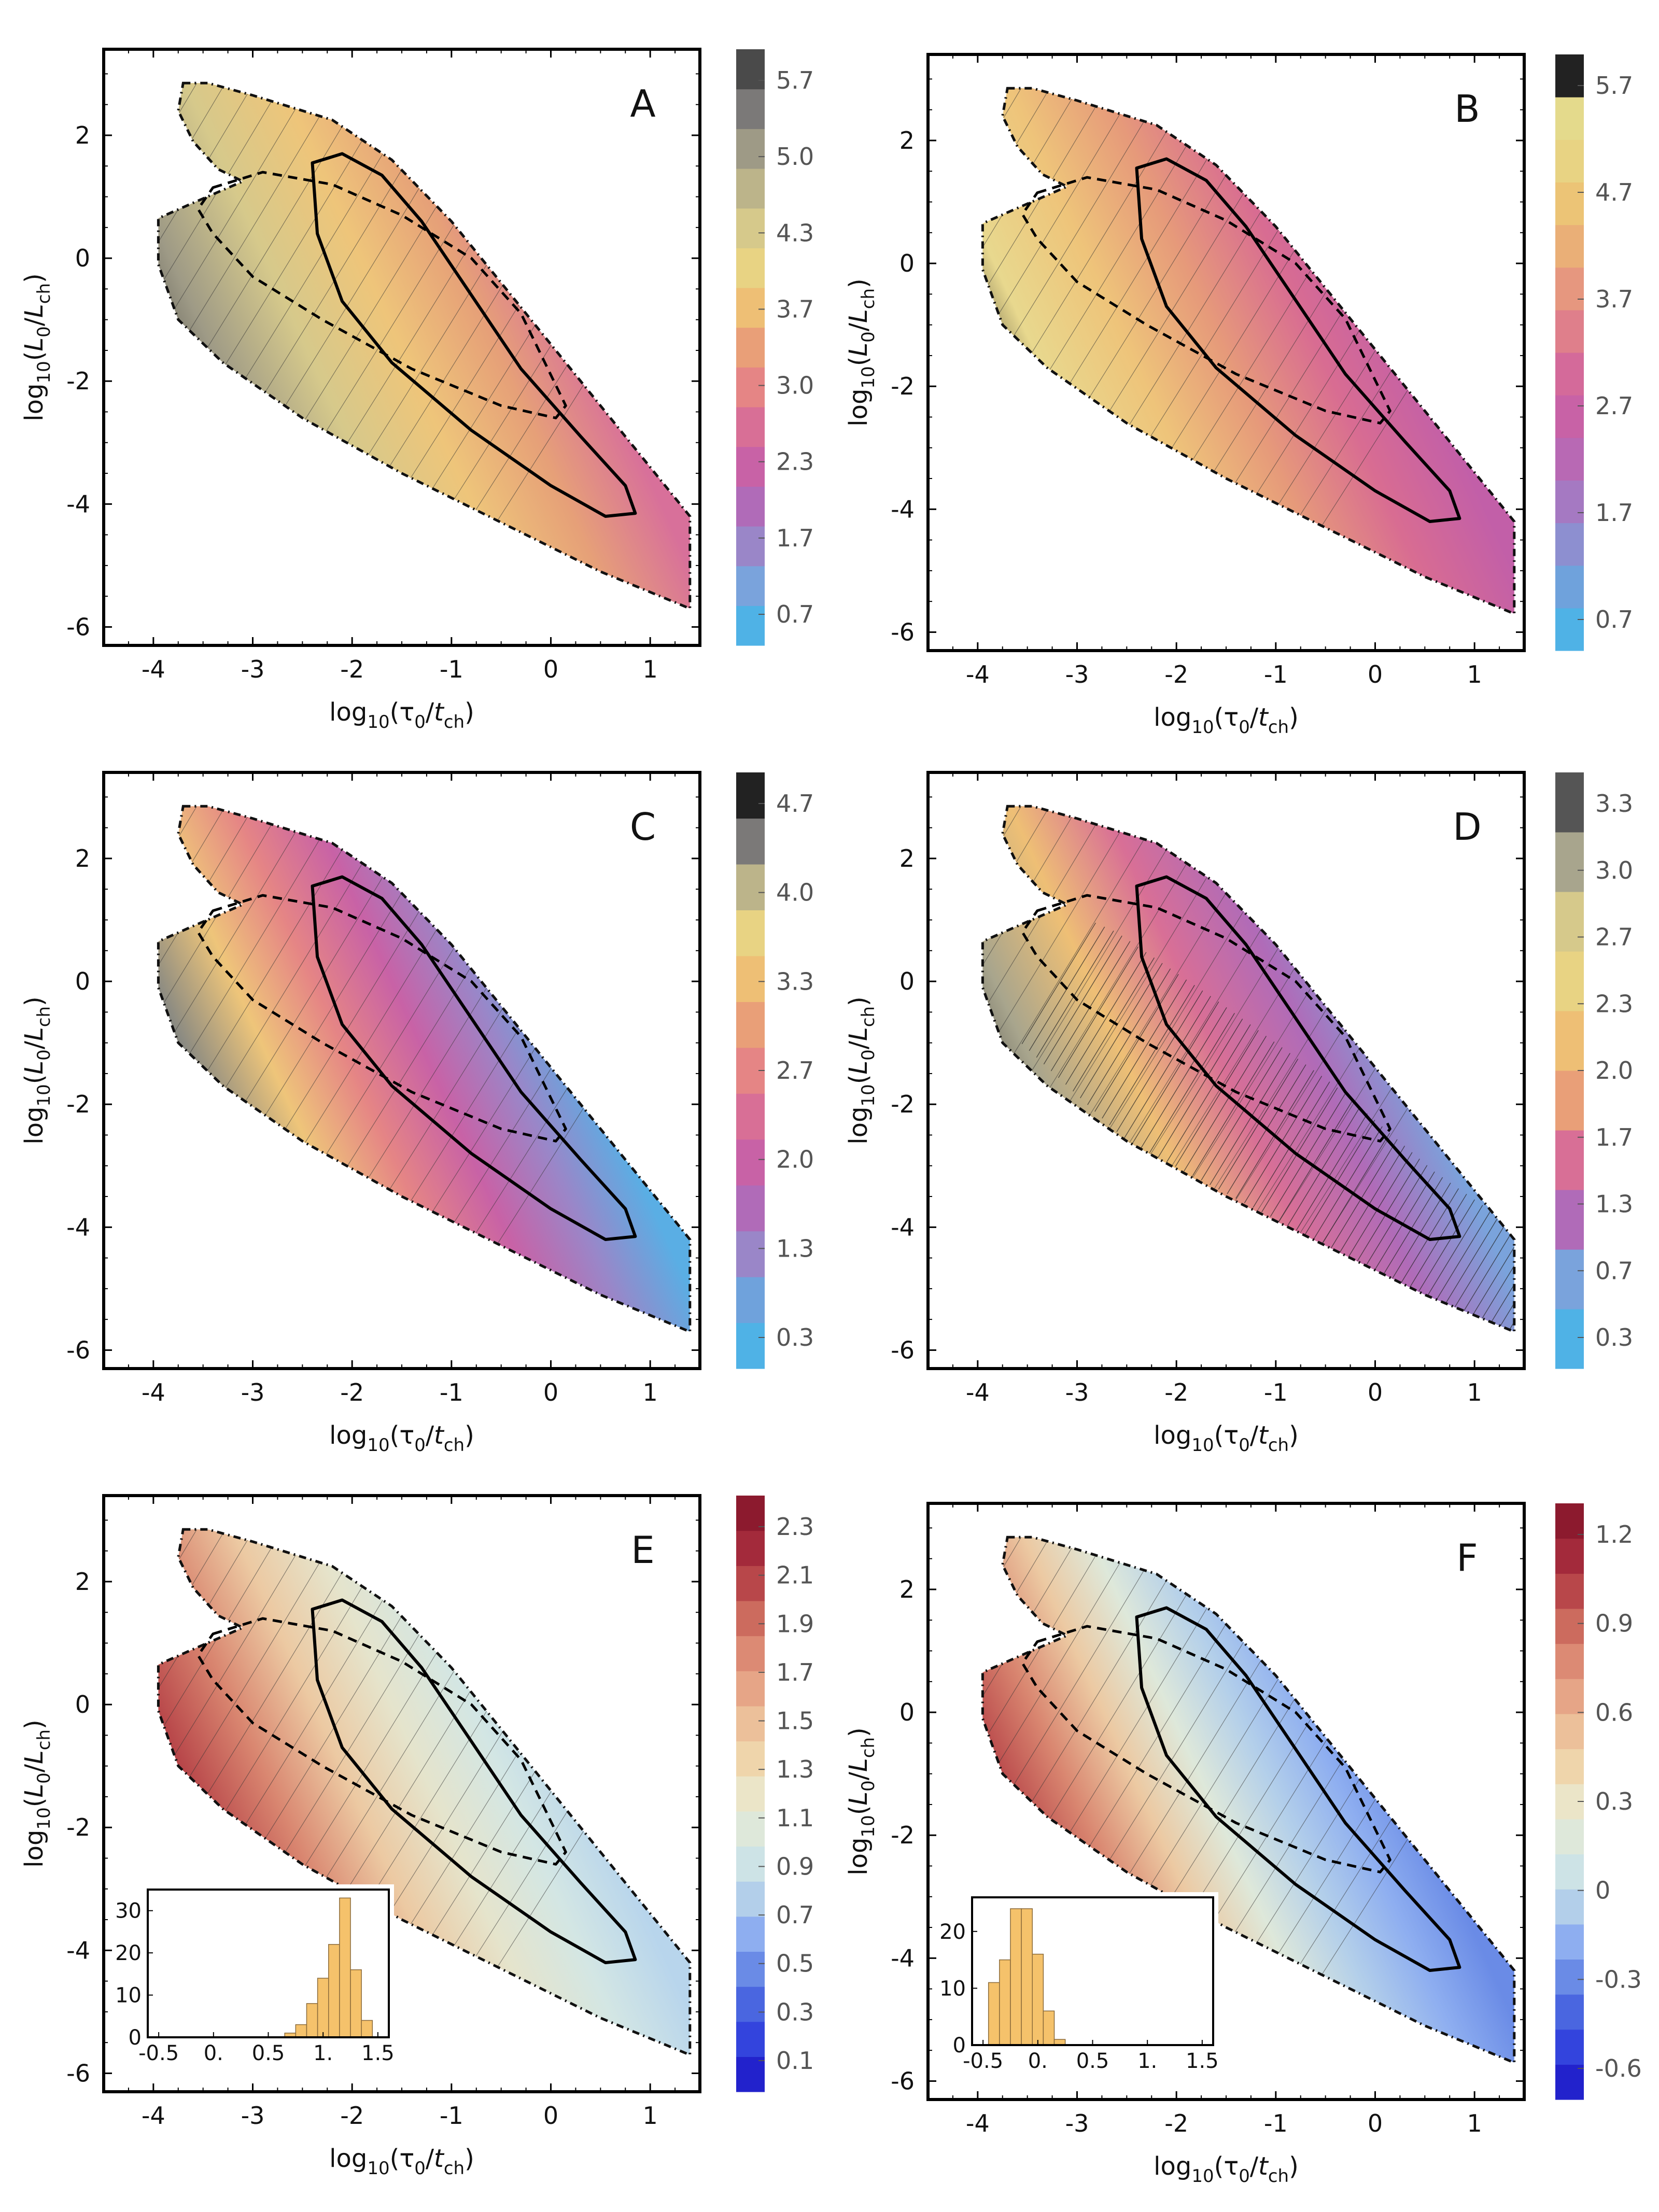 Image resolution: width=1659 pixels, height=2212 pixels. I want to click on colorbar-tick-label: 2.0, so click(1614, 1070).